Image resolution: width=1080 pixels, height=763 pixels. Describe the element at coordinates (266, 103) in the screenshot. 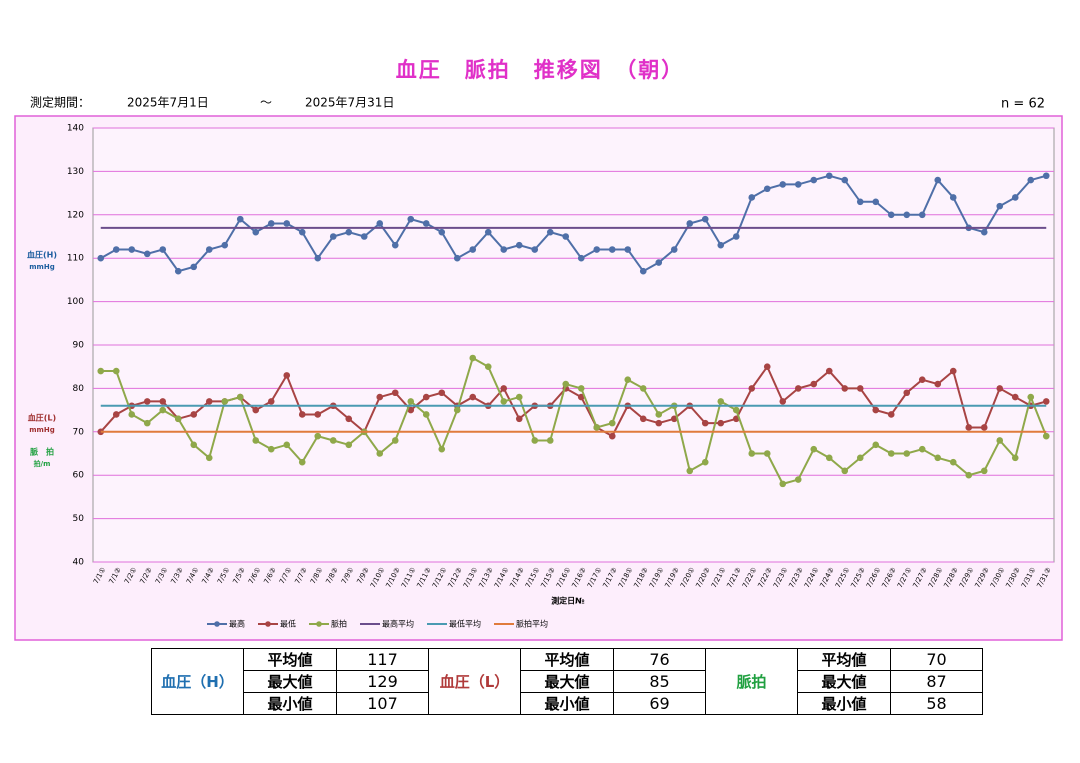

I see `period-tilde: ～` at that location.